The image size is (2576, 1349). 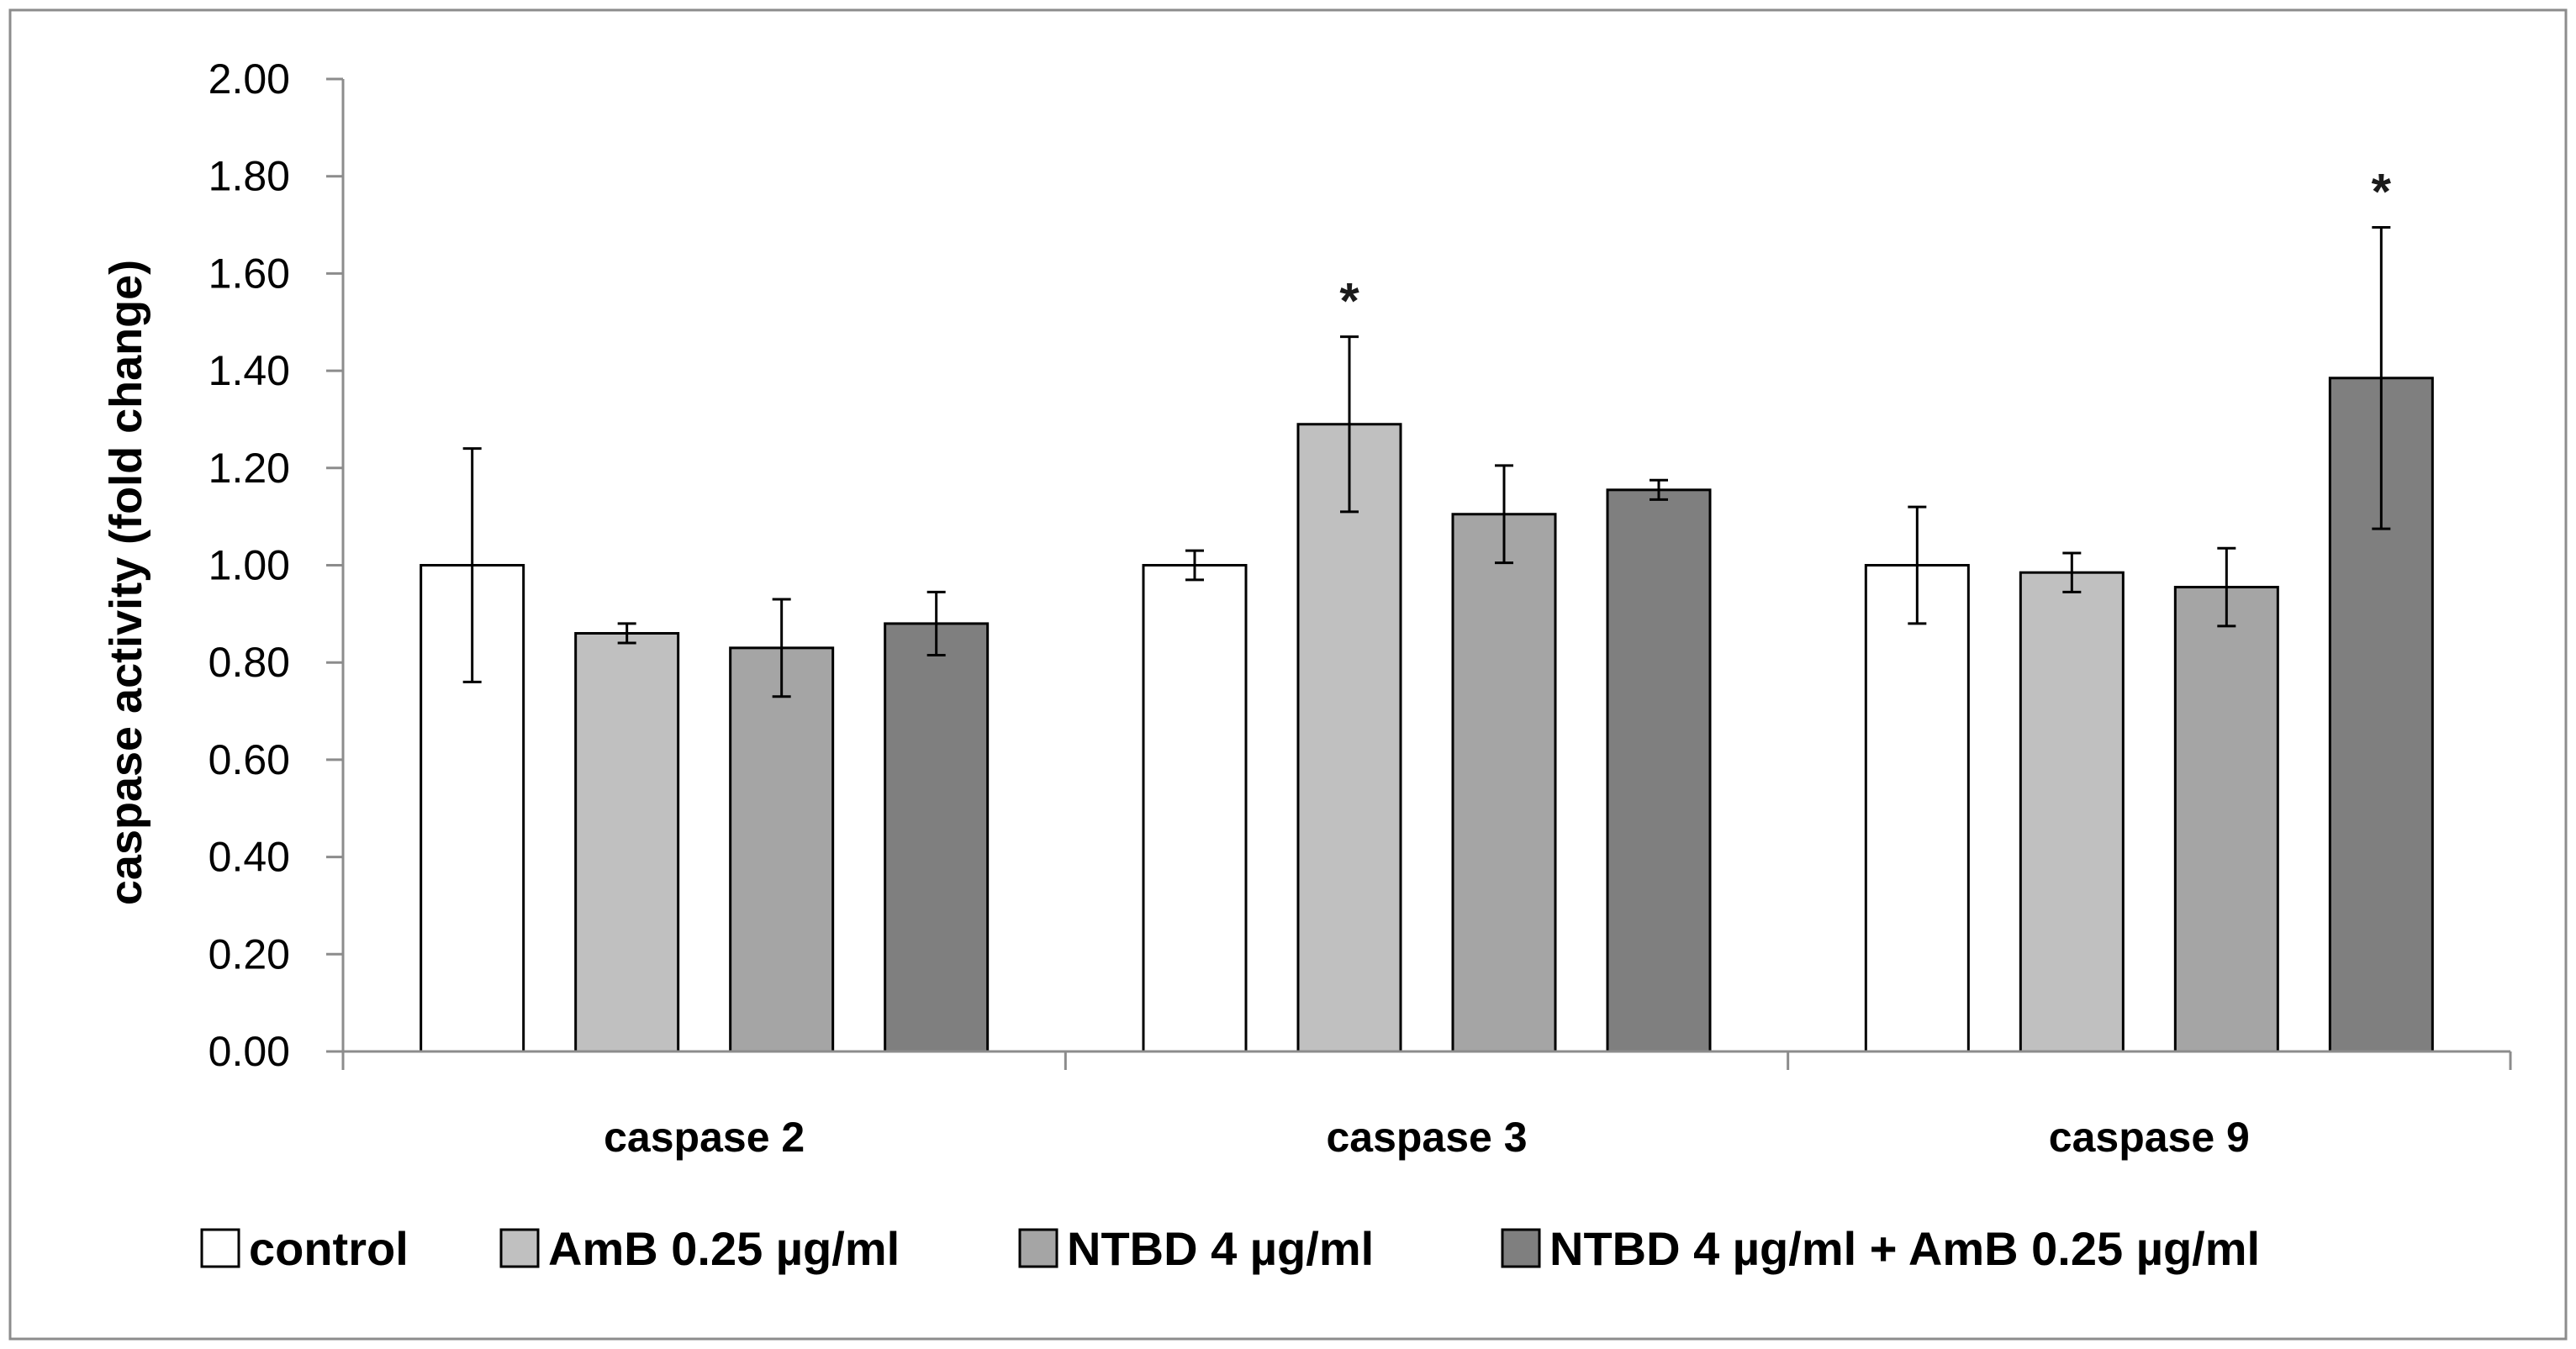 What do you see at coordinates (249, 79) in the screenshot?
I see `y-tick-label: 2.00` at bounding box center [249, 79].